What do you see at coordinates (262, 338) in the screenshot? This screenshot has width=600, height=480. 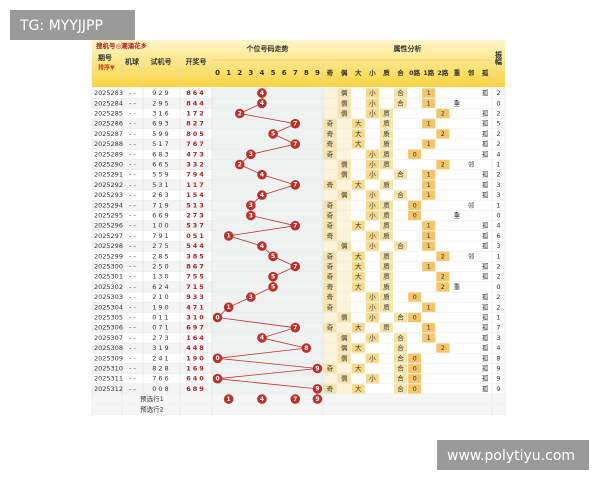 I see `unit-digit: 4` at bounding box center [262, 338].